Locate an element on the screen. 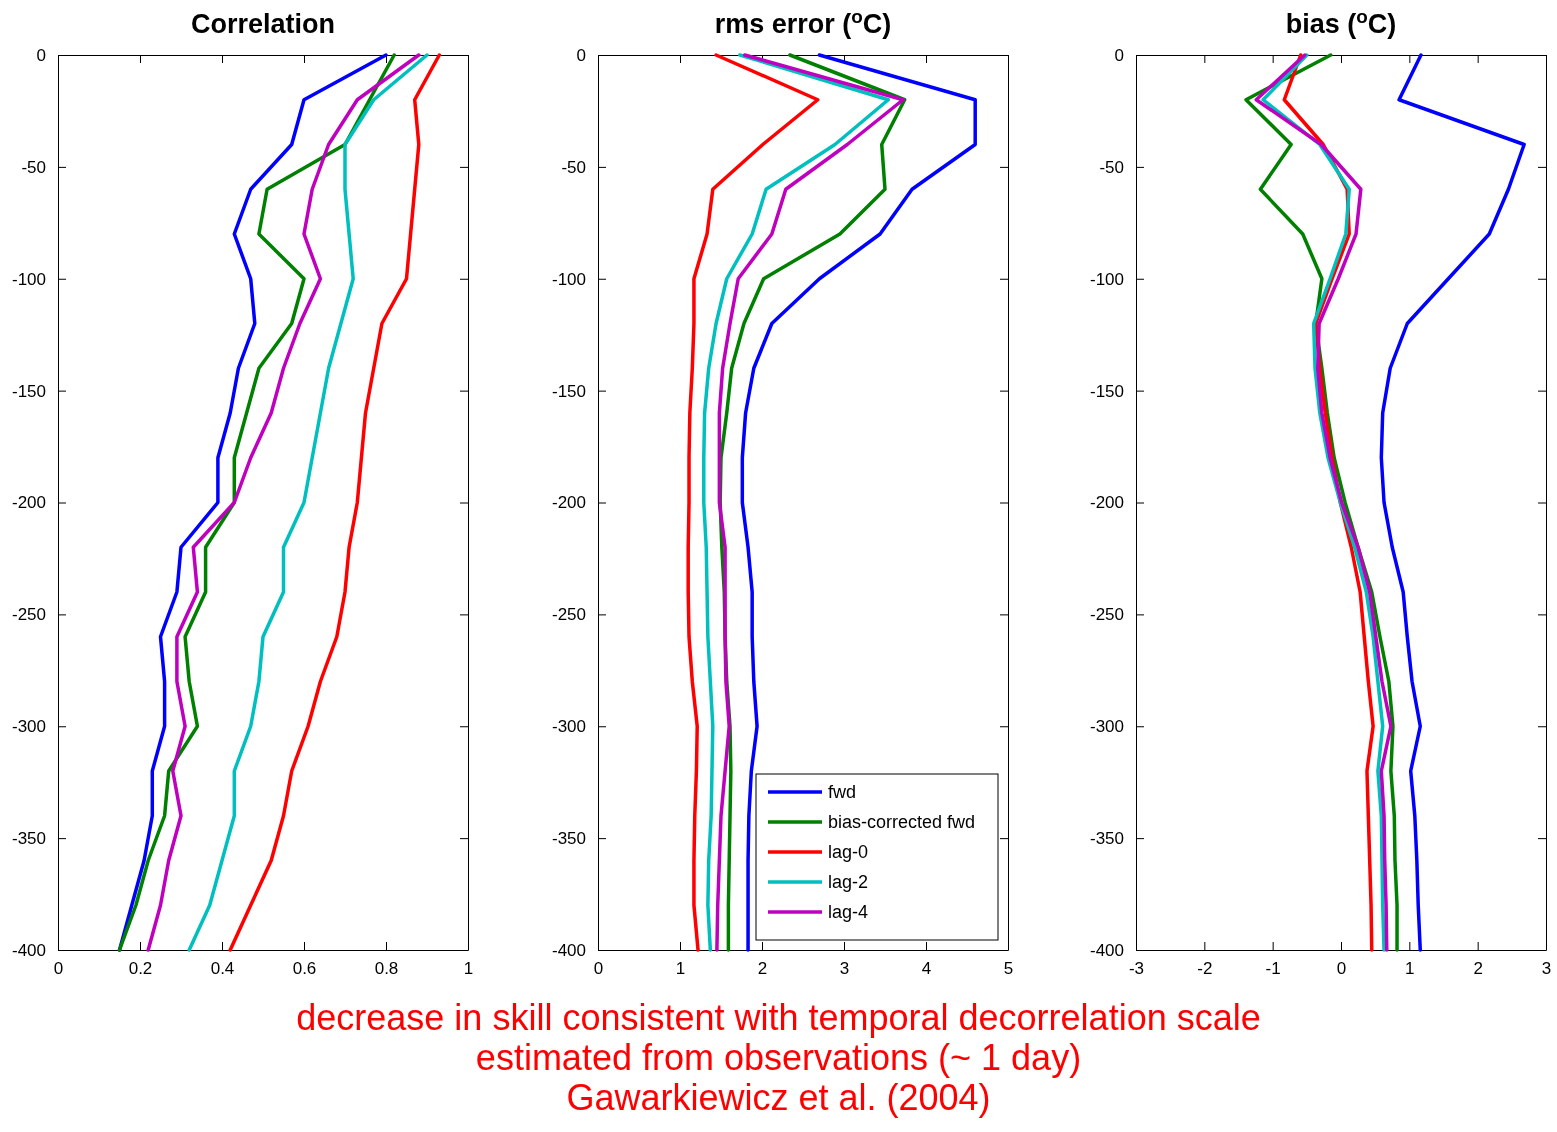 The height and width of the screenshot is (1132, 1557). x-tick-label: 0.2 is located at coordinates (140, 969).